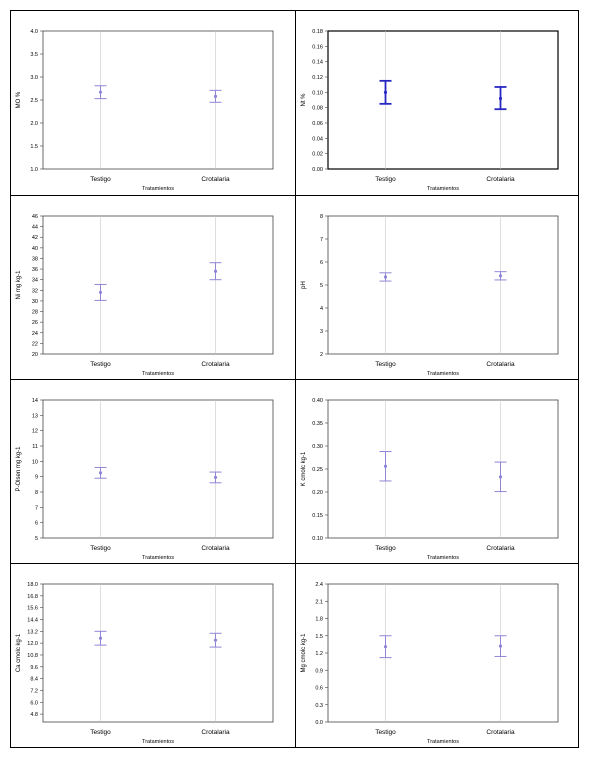  I want to click on y-tick-label: 16.8, so click(32, 597).